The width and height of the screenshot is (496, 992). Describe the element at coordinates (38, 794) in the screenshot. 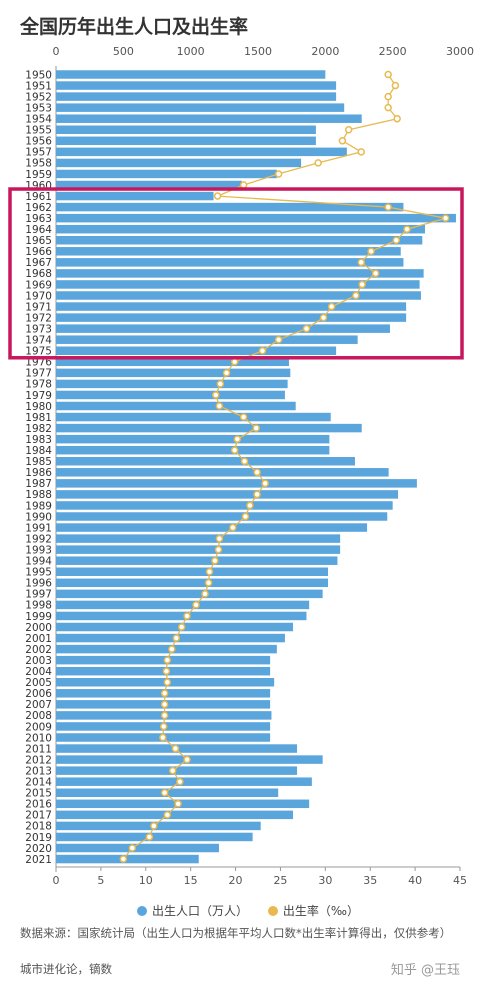

I see `year-label: 2015` at that location.